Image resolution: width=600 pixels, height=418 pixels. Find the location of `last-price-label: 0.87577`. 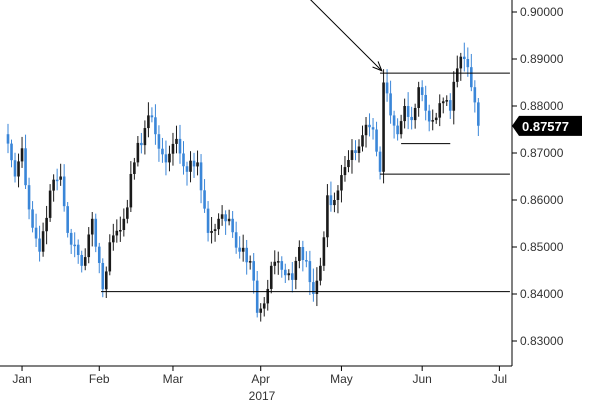

last-price-label: 0.87577 is located at coordinates (545, 126).